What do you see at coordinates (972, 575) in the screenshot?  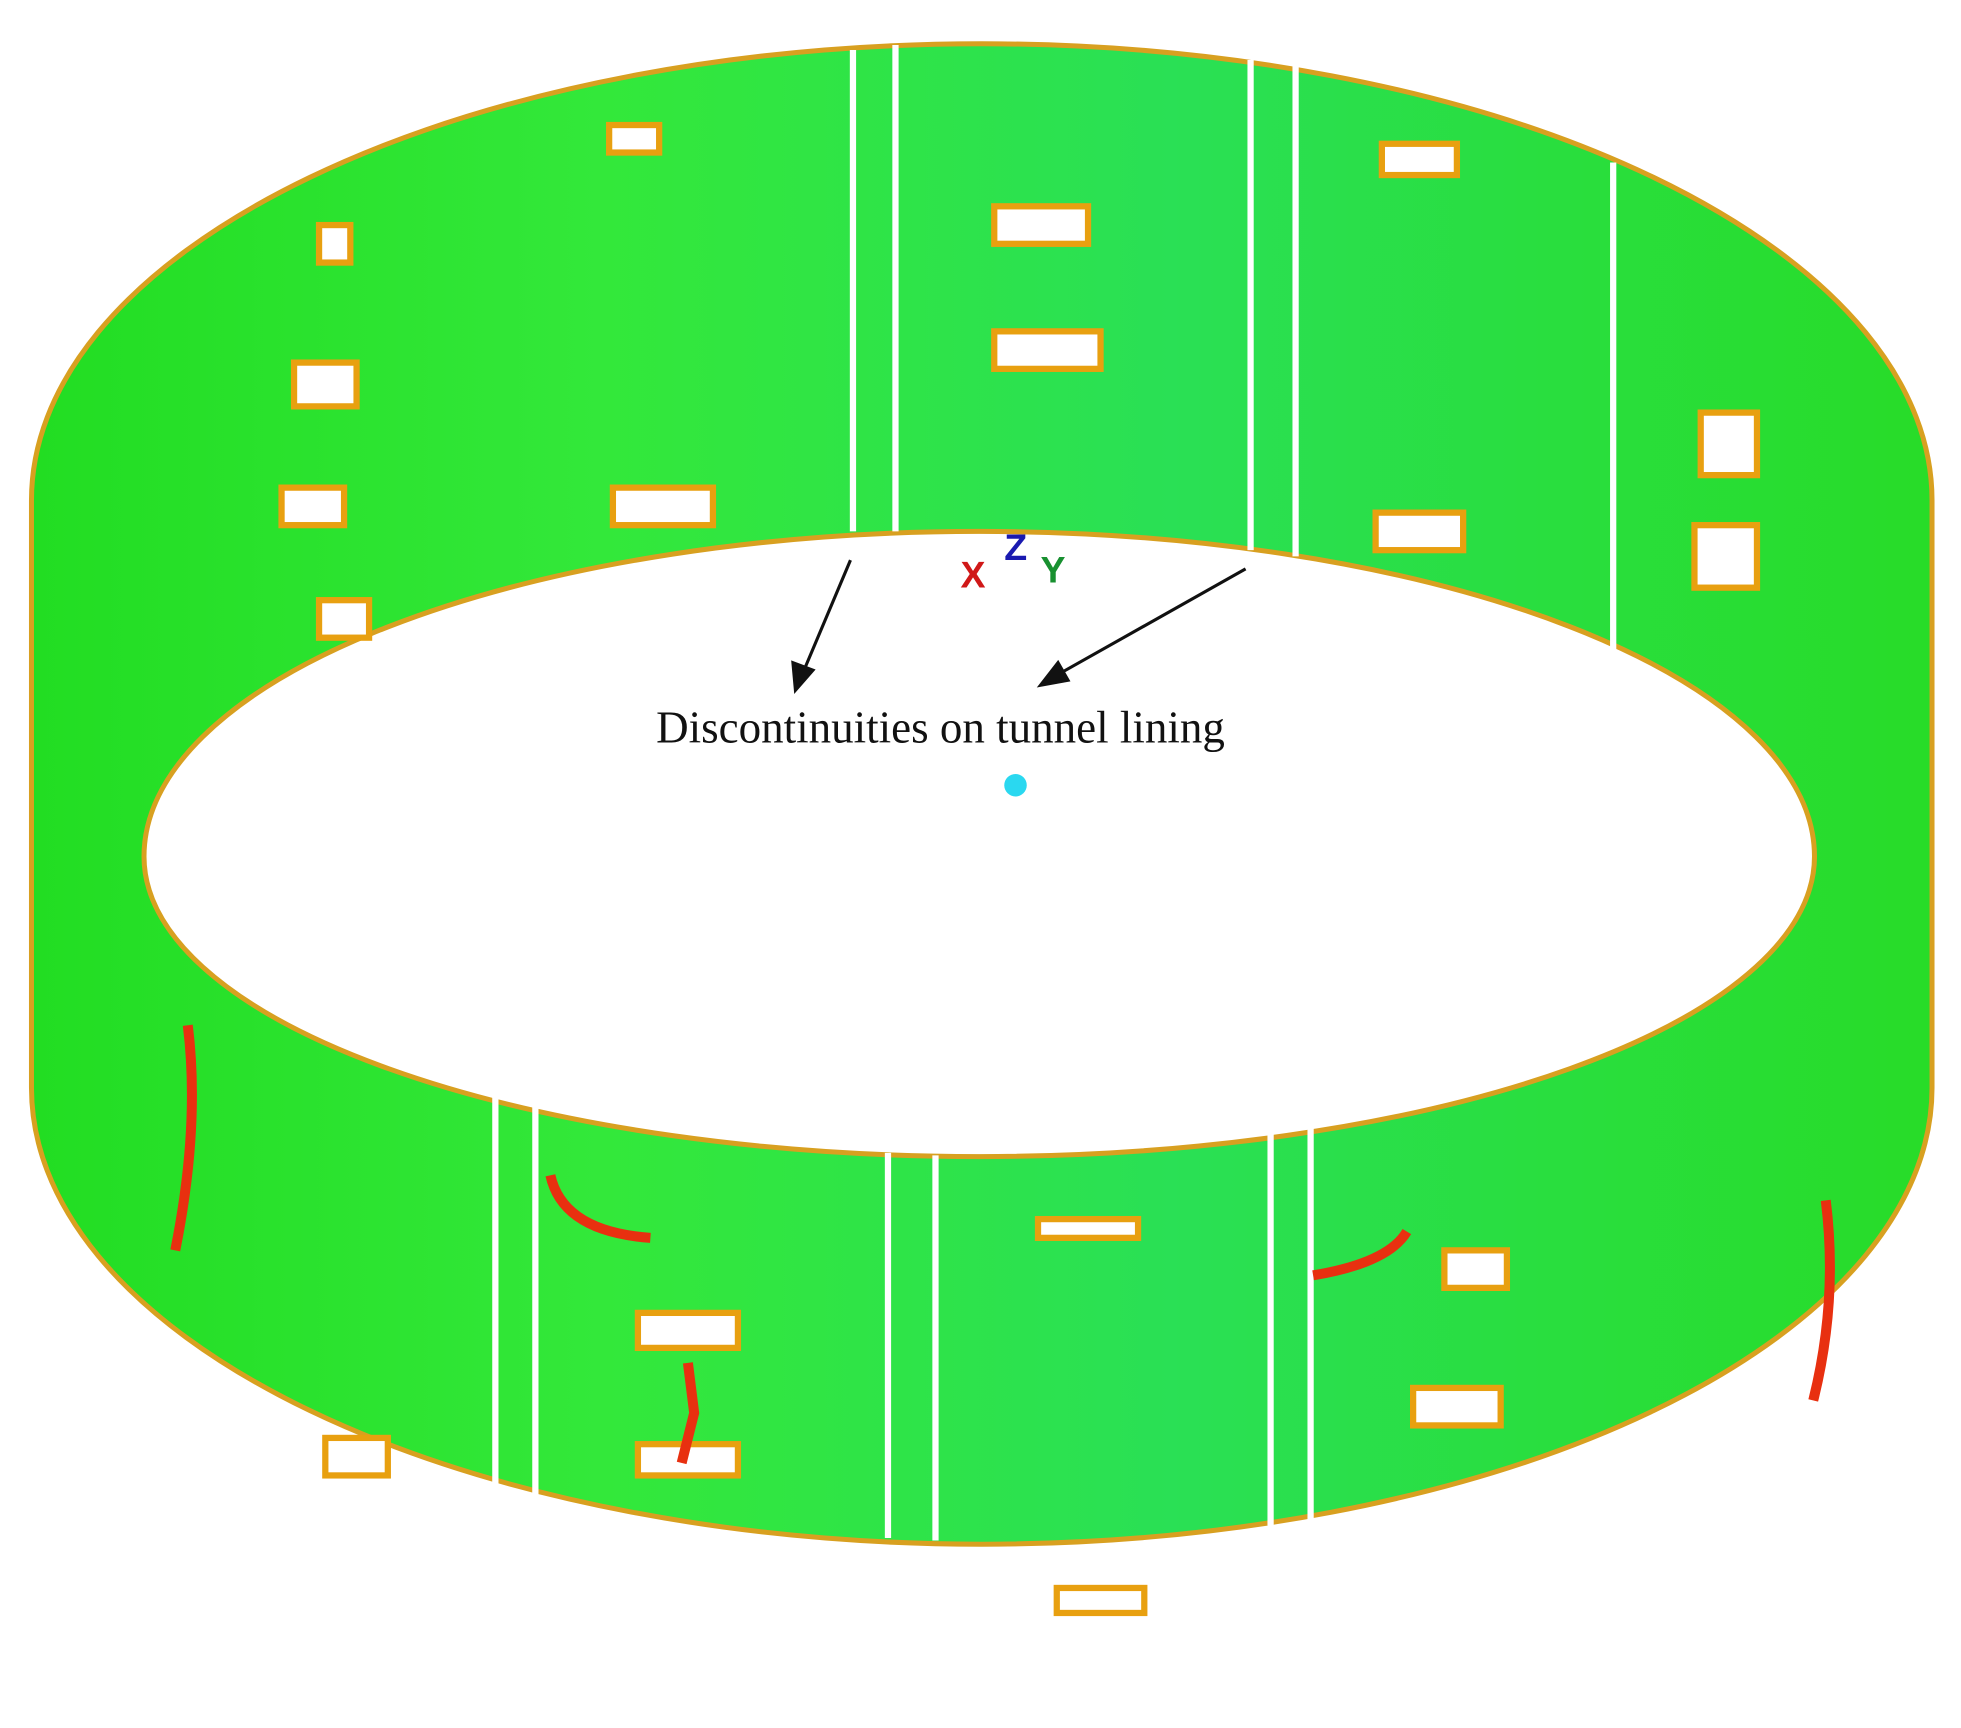 I see `axis-x-label: X` at bounding box center [972, 575].